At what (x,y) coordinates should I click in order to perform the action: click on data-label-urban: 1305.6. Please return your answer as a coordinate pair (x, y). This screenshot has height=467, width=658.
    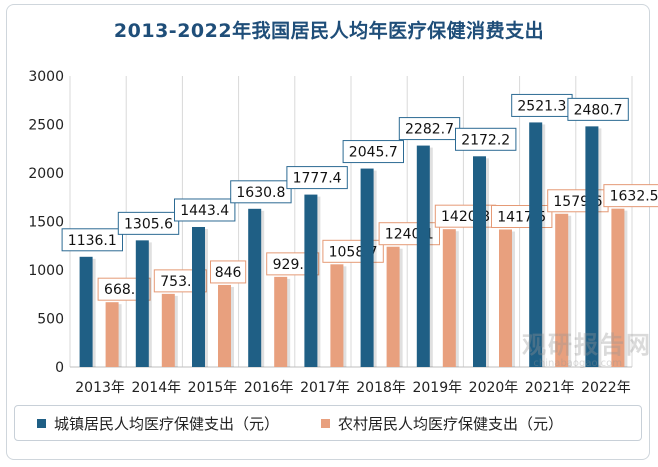
    Looking at the image, I should click on (148, 224).